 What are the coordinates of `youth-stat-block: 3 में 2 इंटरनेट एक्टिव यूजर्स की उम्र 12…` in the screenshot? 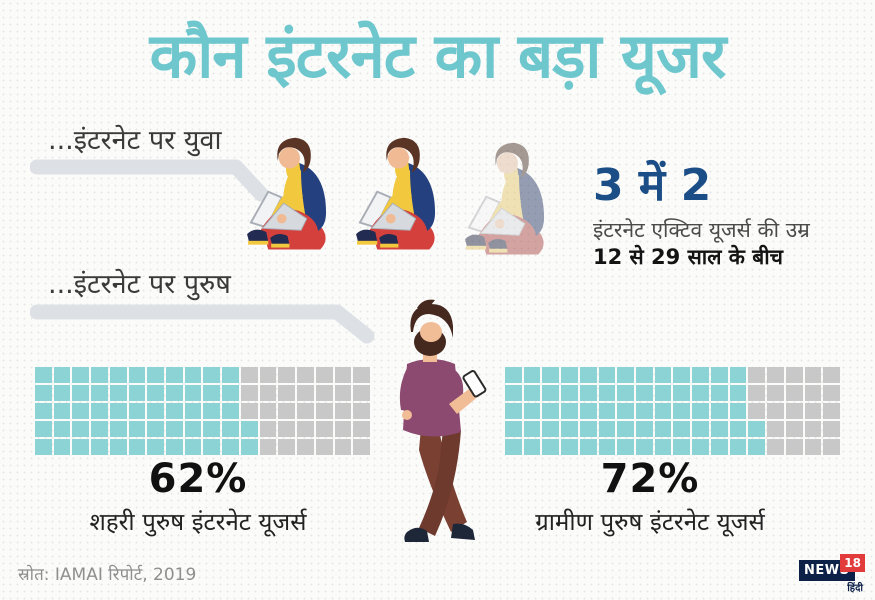 It's located at (728, 216).